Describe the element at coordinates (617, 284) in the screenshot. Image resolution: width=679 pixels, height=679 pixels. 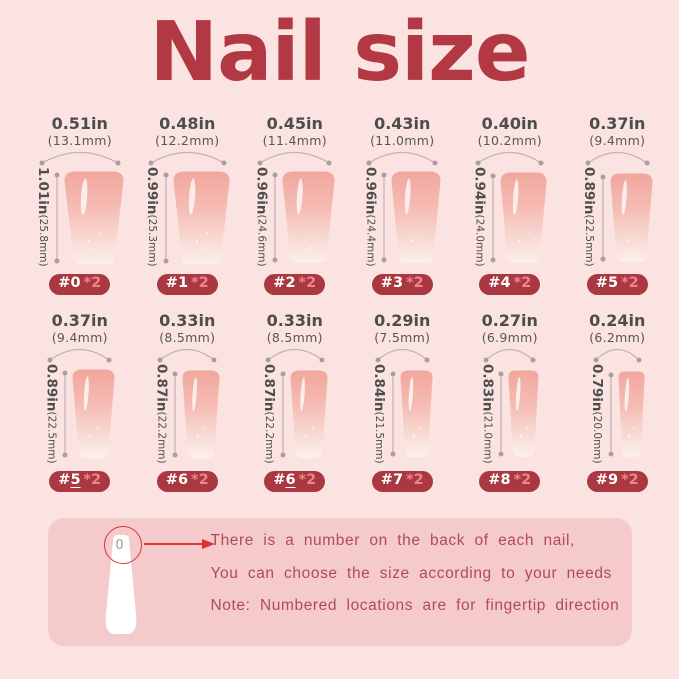
I see `size-badge: #5 *2` at that location.